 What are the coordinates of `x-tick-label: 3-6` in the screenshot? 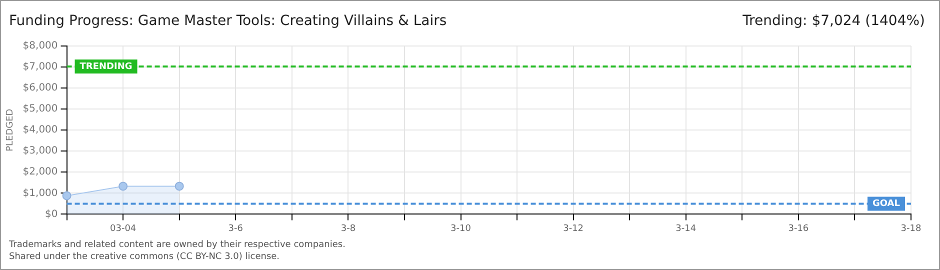 It's located at (236, 229).